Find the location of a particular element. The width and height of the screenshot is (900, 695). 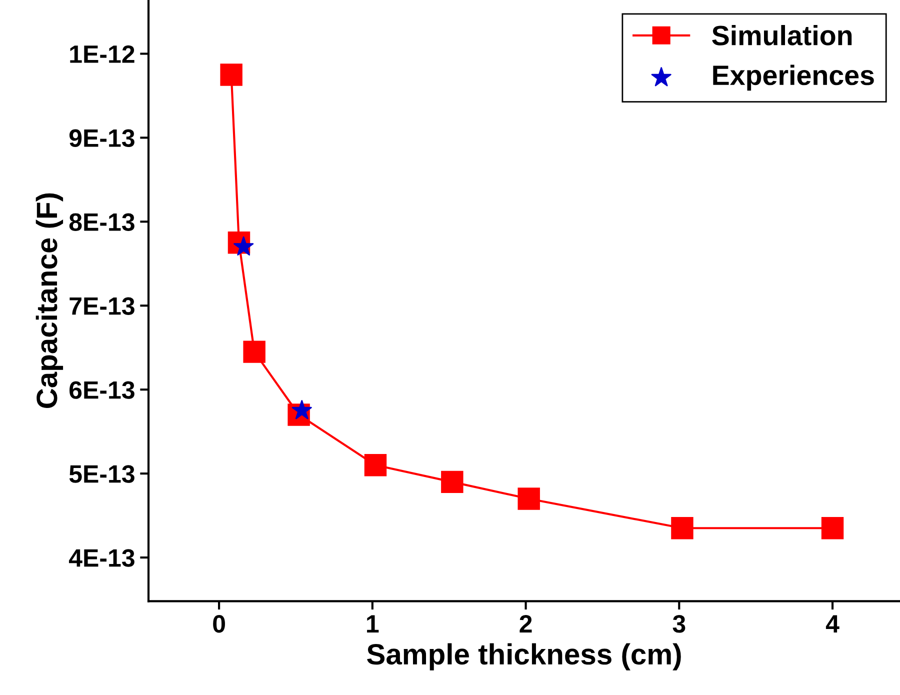

x-tick-label: 2 is located at coordinates (526, 623).